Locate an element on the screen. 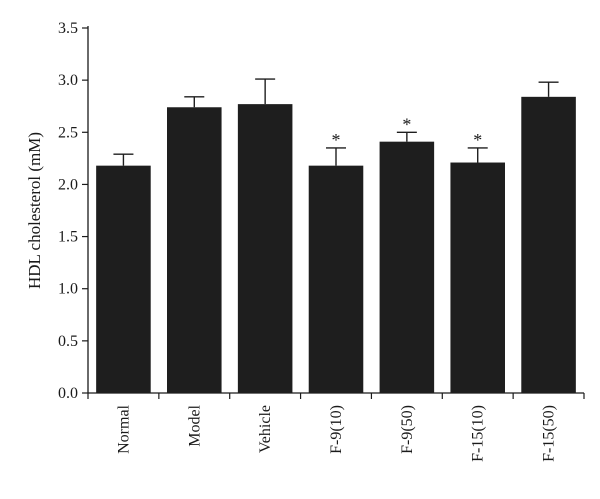 The height and width of the screenshot is (499, 600). y-axis-title: HDL cholesterol (mM) is located at coordinates (34, 210).